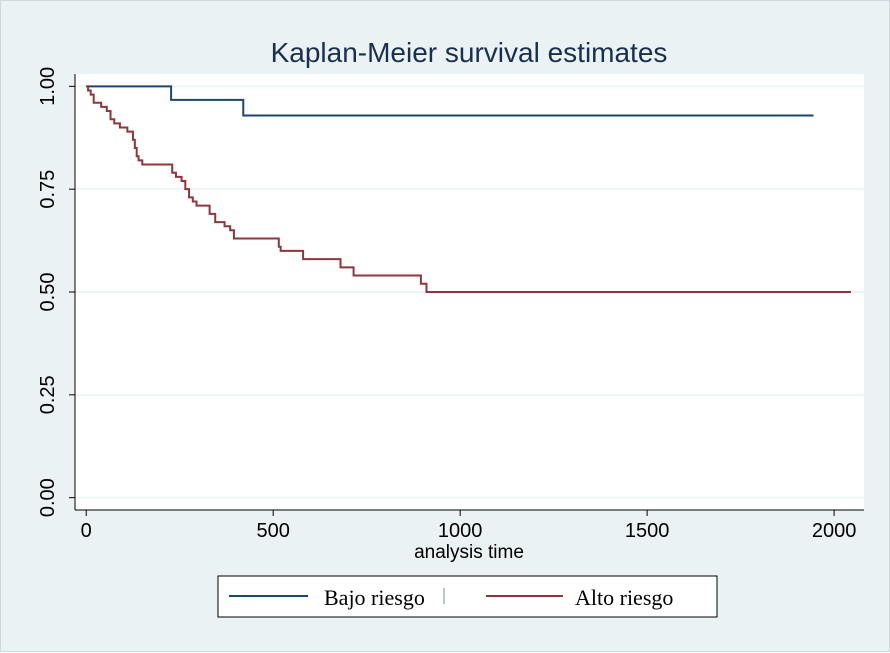  Describe the element at coordinates (48, 86) in the screenshot. I see `y-tick-label: 1.00` at that location.